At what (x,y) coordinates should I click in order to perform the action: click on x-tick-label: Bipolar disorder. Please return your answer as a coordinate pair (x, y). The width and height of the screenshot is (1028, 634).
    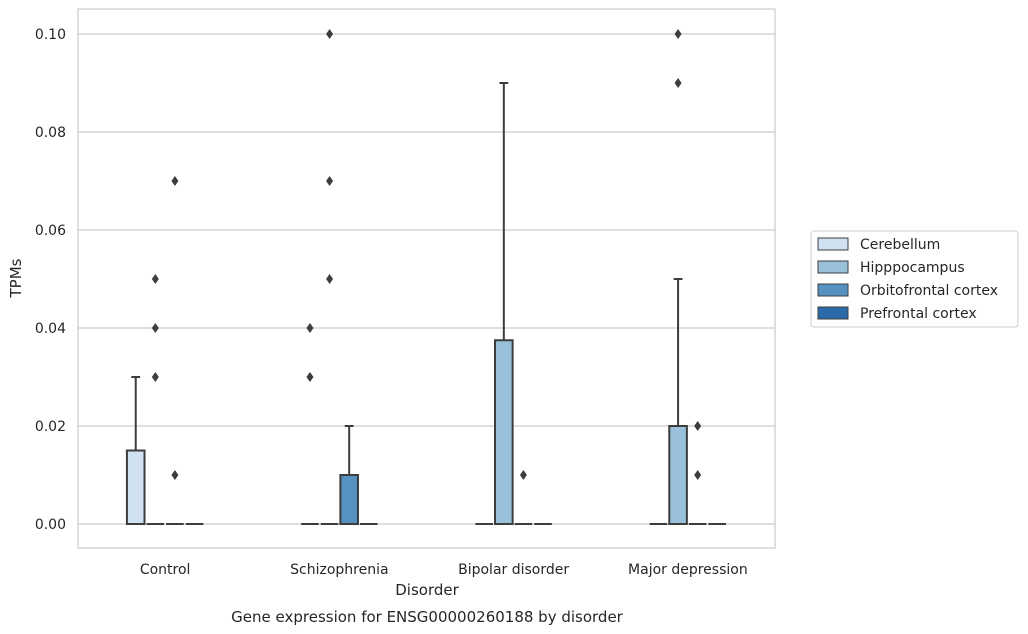
    Looking at the image, I should click on (513, 570).